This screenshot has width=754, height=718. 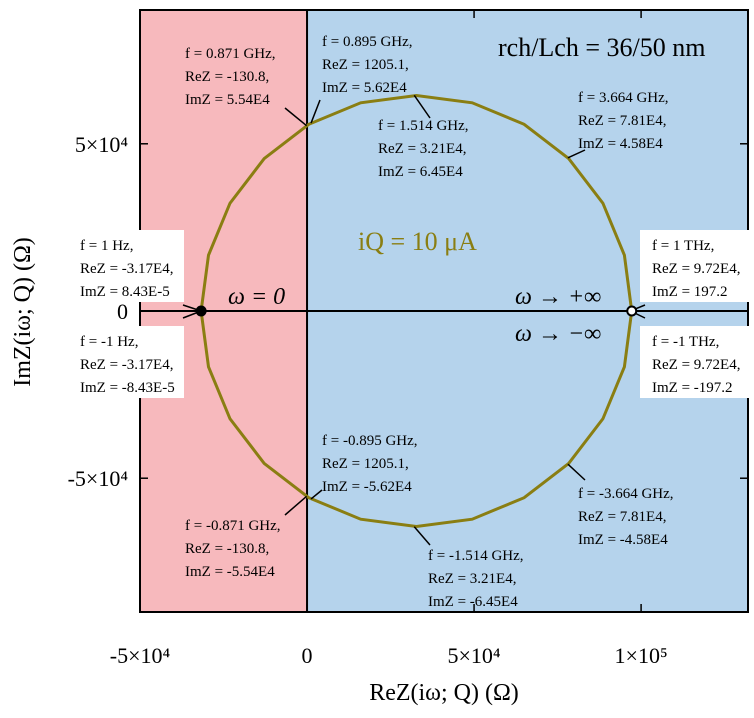 I want to click on y-tick-label: 5×10⁴, so click(x=101, y=144).